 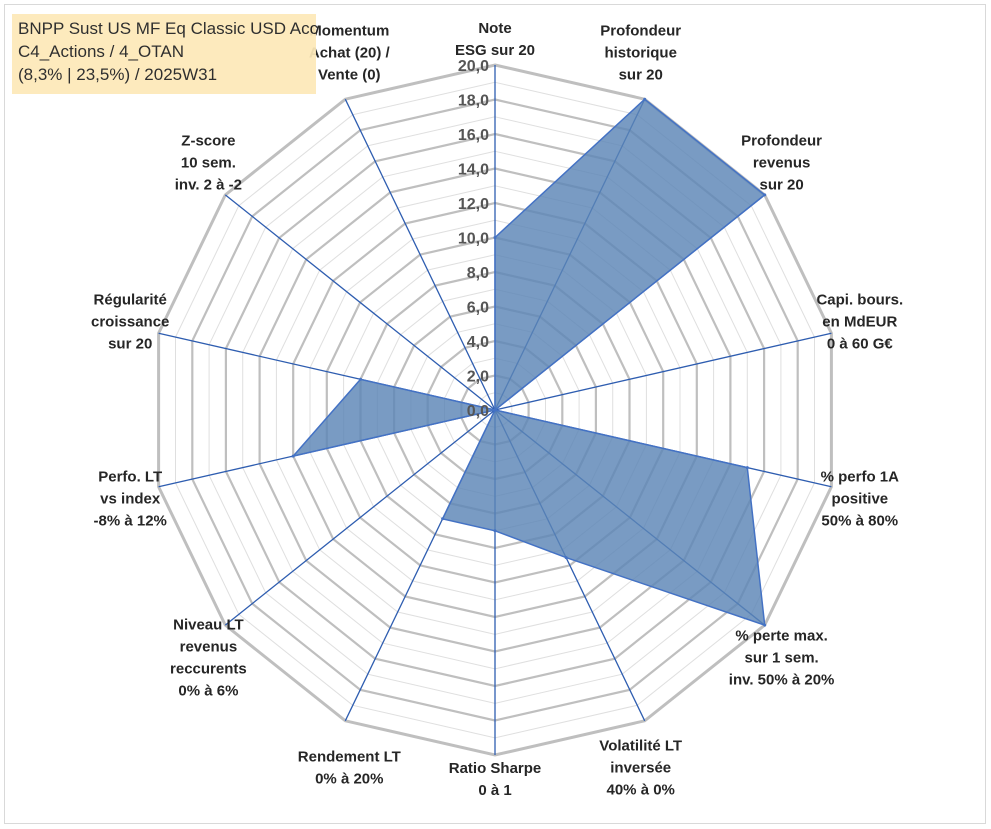 I want to click on tick-labels: 0,0 2,0 4,0 6,0 8,0 10,0 12,0 14,0 16,0 18,0 20,0, so click(x=473, y=239).